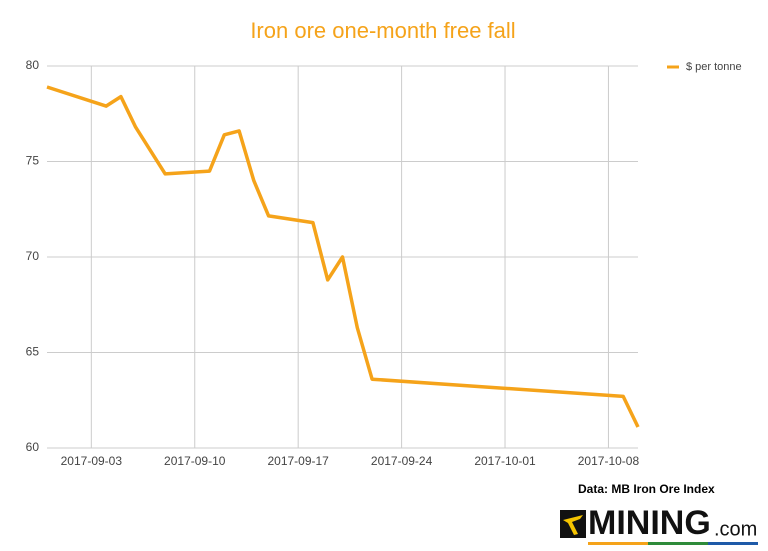 Image resolution: width=768 pixels, height=551 pixels. Describe the element at coordinates (402, 461) in the screenshot. I see `x-tick-label: 2017-09-24` at that location.